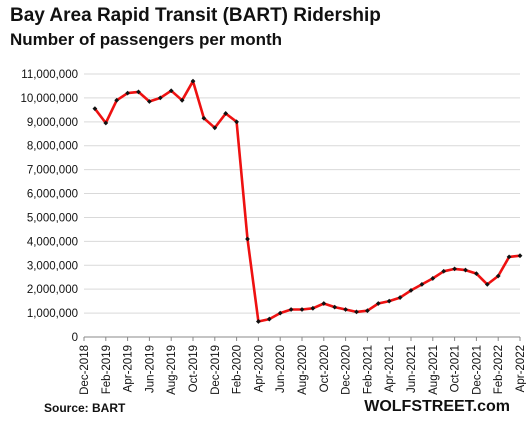 The width and height of the screenshot is (526, 424). What do you see at coordinates (52, 242) in the screenshot?
I see `y-tick-label: 4,000,000` at bounding box center [52, 242].